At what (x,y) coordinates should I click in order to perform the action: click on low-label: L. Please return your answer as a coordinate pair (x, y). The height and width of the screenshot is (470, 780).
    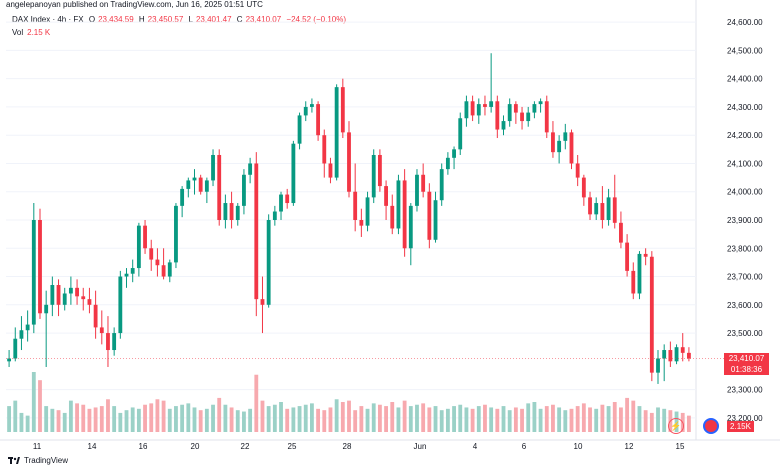
    Looking at the image, I should click on (190, 19).